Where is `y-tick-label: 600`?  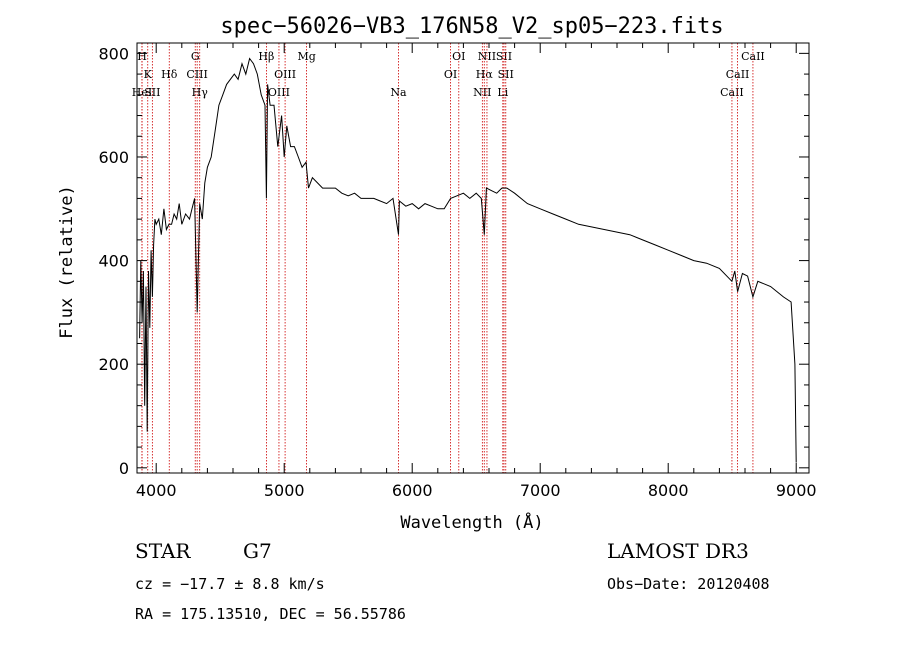
y-tick-label: 600 is located at coordinates (113, 157).